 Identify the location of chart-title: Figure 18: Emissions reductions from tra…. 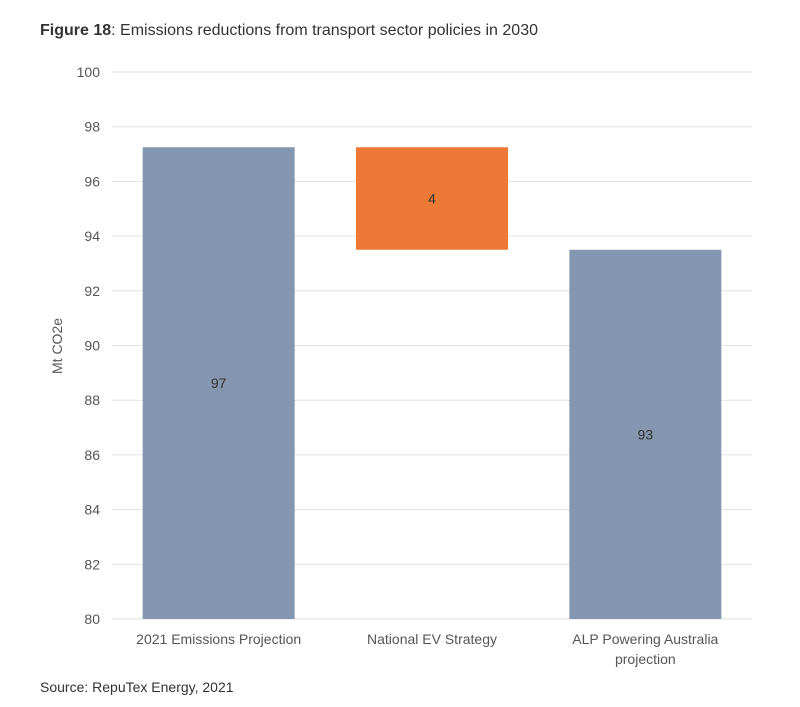
(289, 31).